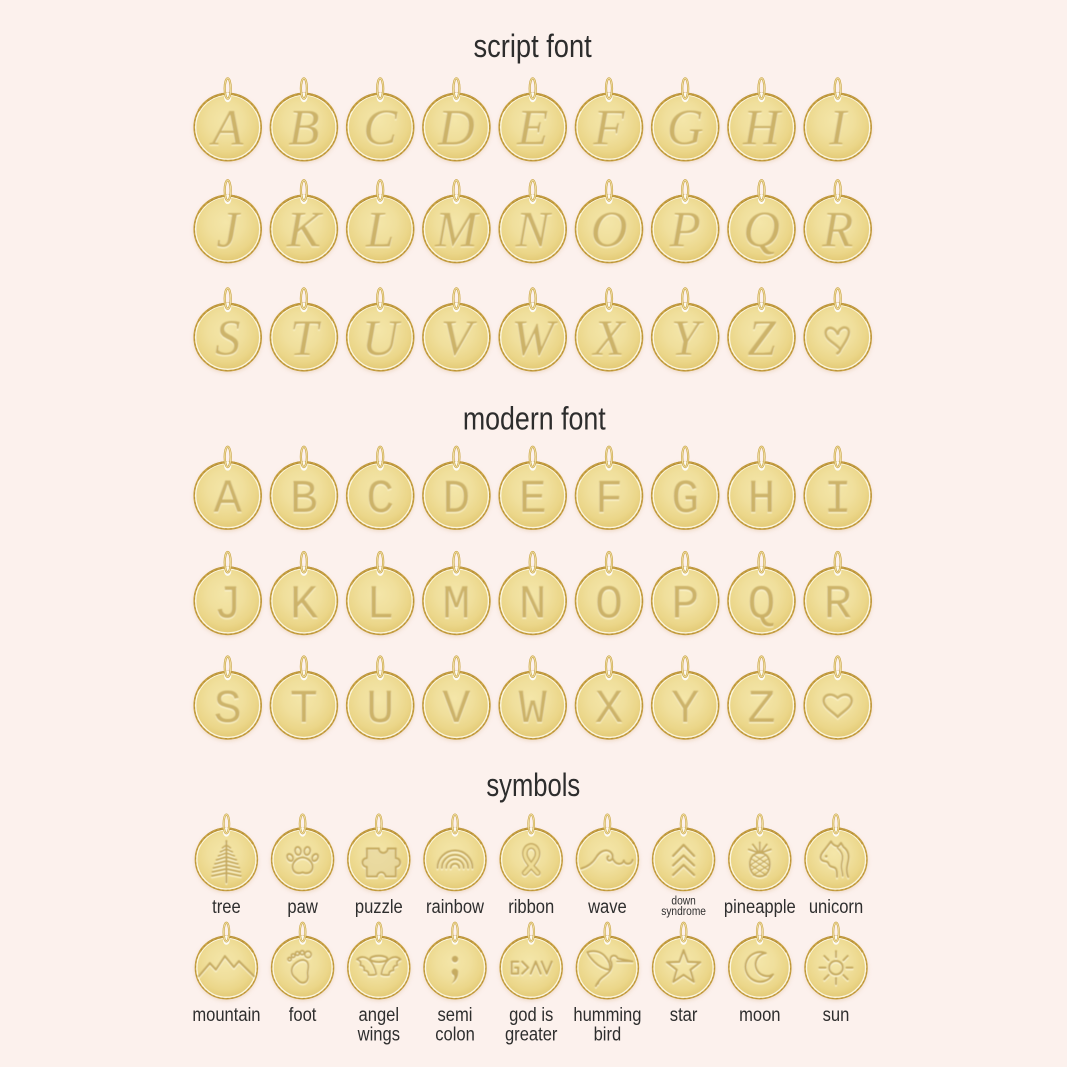 The image size is (1067, 1067). Describe the element at coordinates (531, 1034) in the screenshot. I see `svg-text: greater` at that location.